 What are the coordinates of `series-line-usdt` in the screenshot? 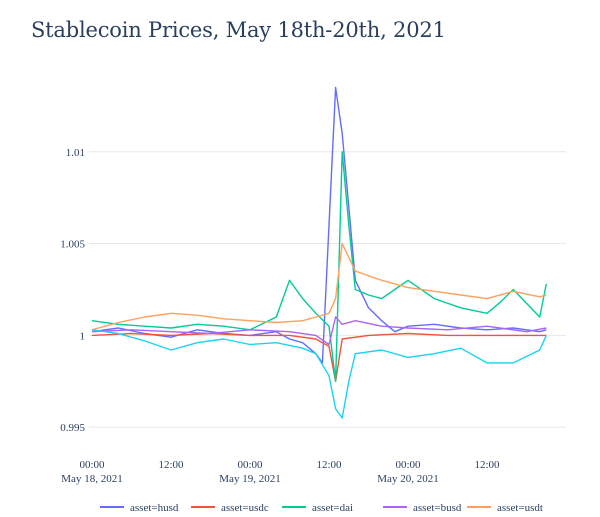 It's located at (319, 286).